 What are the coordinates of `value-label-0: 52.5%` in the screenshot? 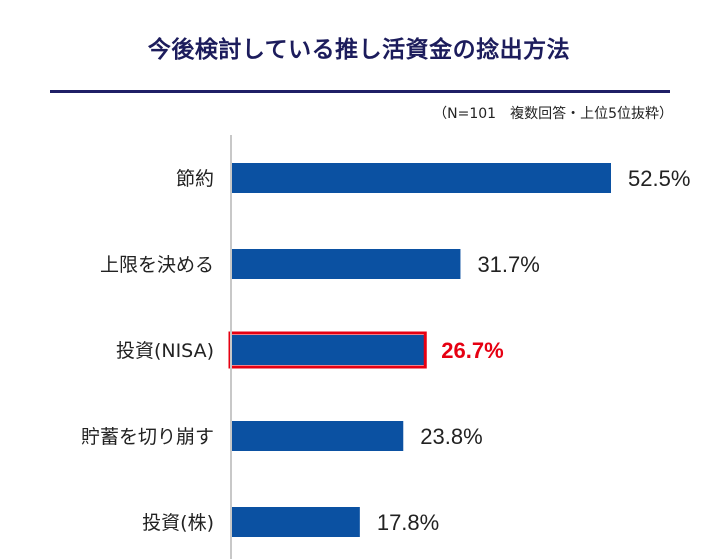 It's located at (659, 178).